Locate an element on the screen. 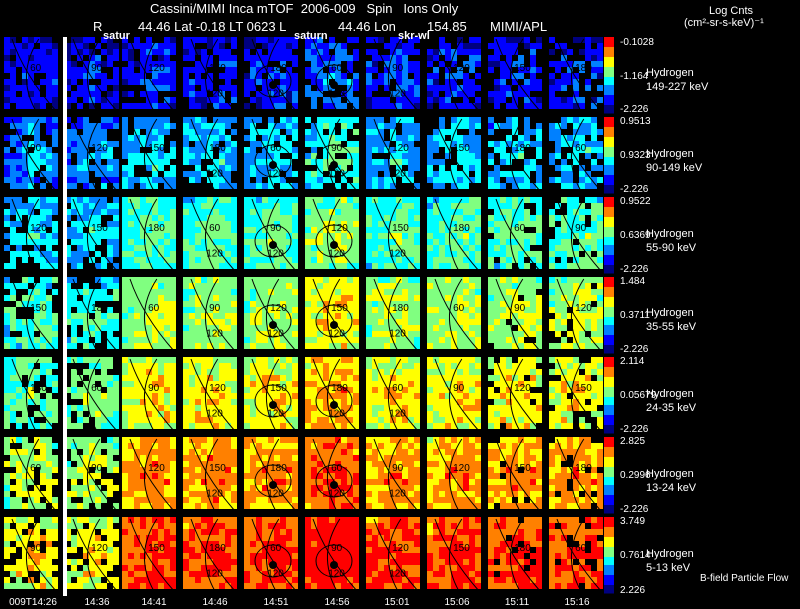  contour-label: 150 is located at coordinates (217, 68).